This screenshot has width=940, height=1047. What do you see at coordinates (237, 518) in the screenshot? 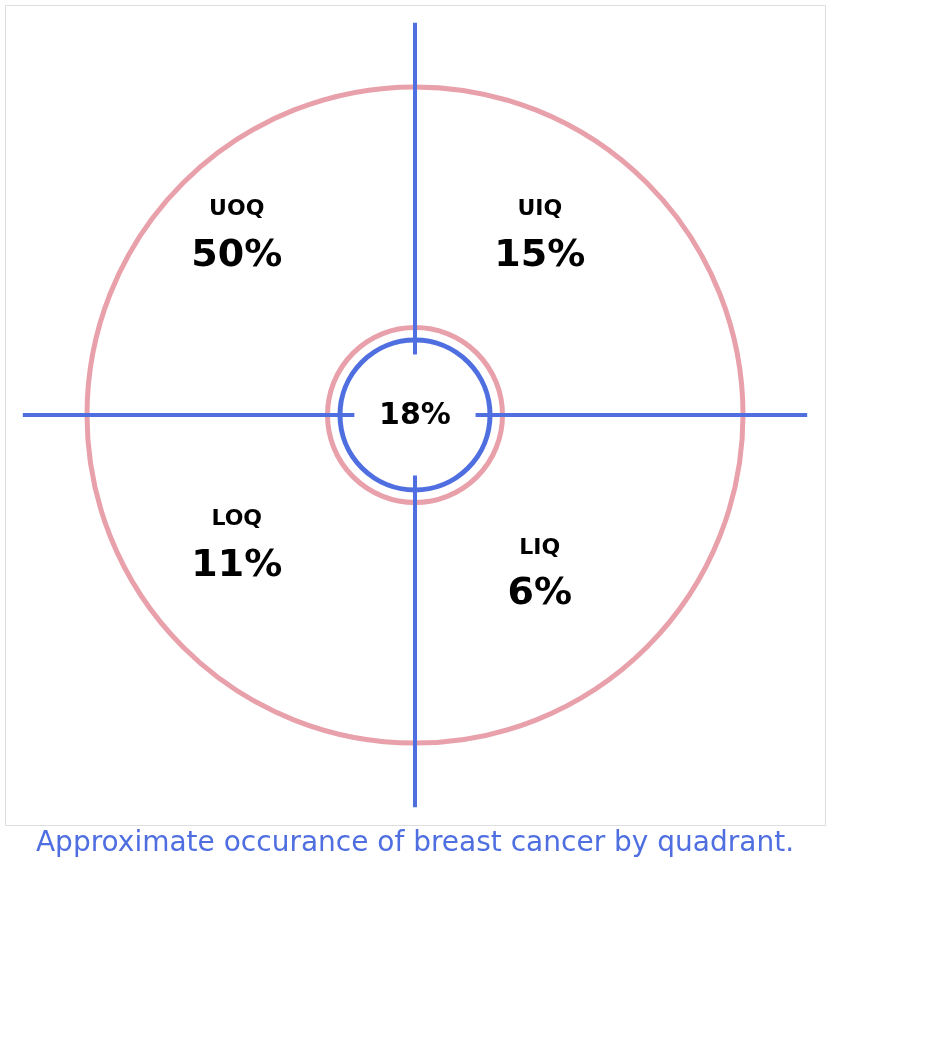
I see `category-label: LOQ` at bounding box center [237, 518].